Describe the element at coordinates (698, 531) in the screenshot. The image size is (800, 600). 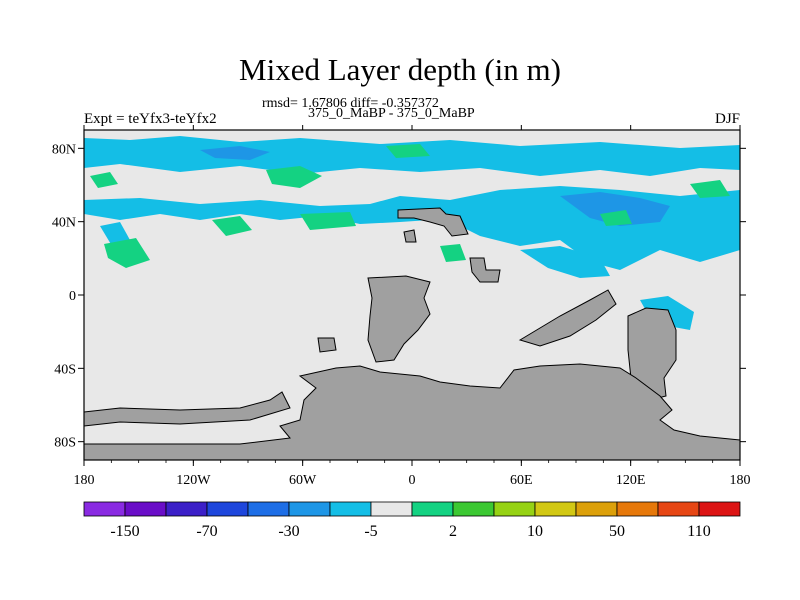
I see `colorbar-label: 110` at that location.